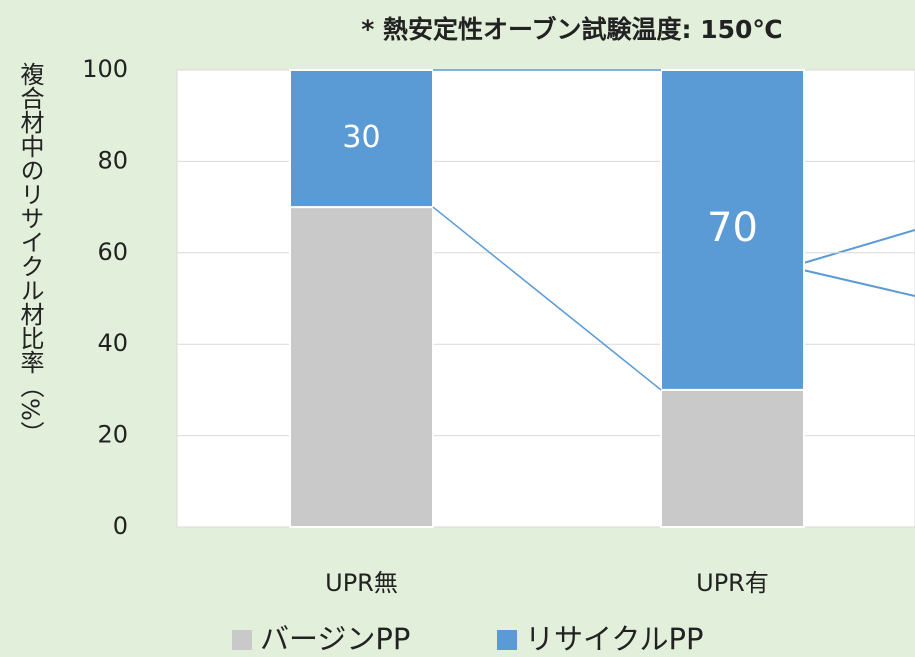  I want to click on y-tick-label: 40, so click(112, 343).